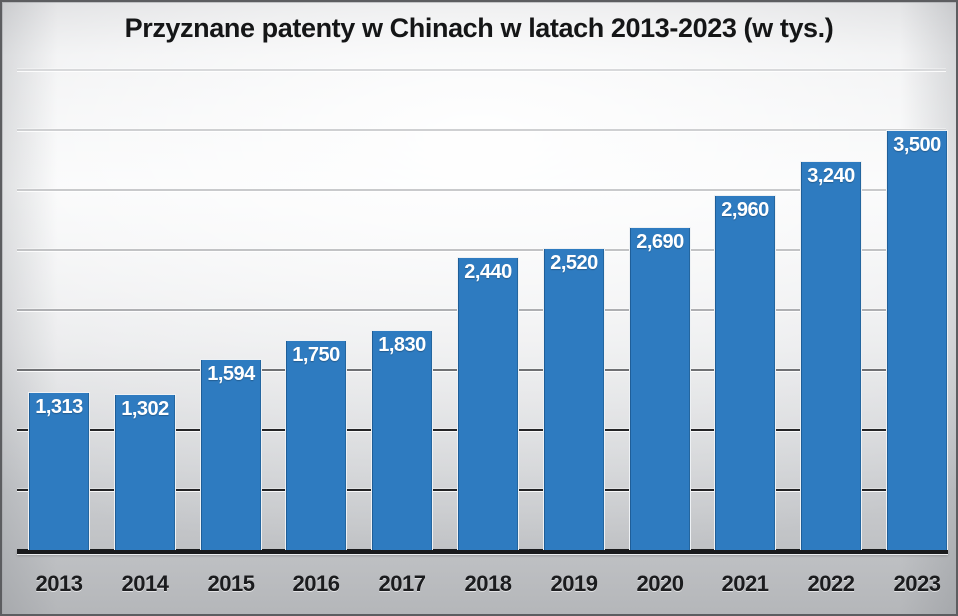 This screenshot has height=616, width=958. I want to click on bar-value-label: 2,690, so click(660, 242).